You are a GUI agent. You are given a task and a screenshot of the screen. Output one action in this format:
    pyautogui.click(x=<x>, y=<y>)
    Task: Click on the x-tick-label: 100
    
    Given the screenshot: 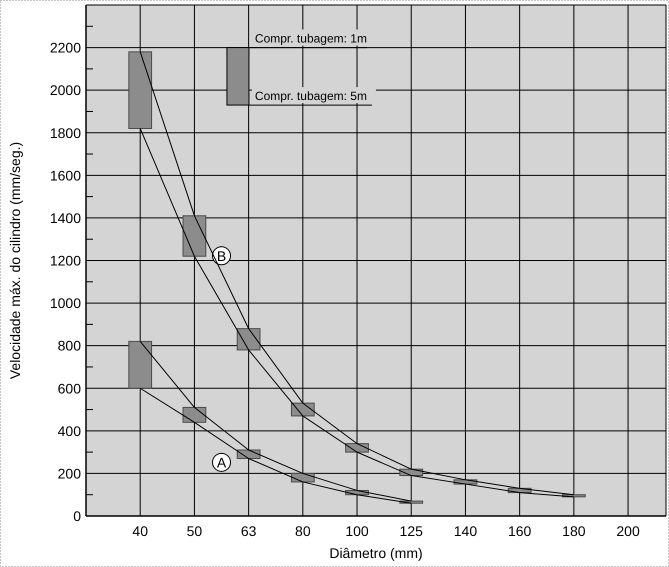 What is the action you would take?
    pyautogui.click(x=357, y=531)
    